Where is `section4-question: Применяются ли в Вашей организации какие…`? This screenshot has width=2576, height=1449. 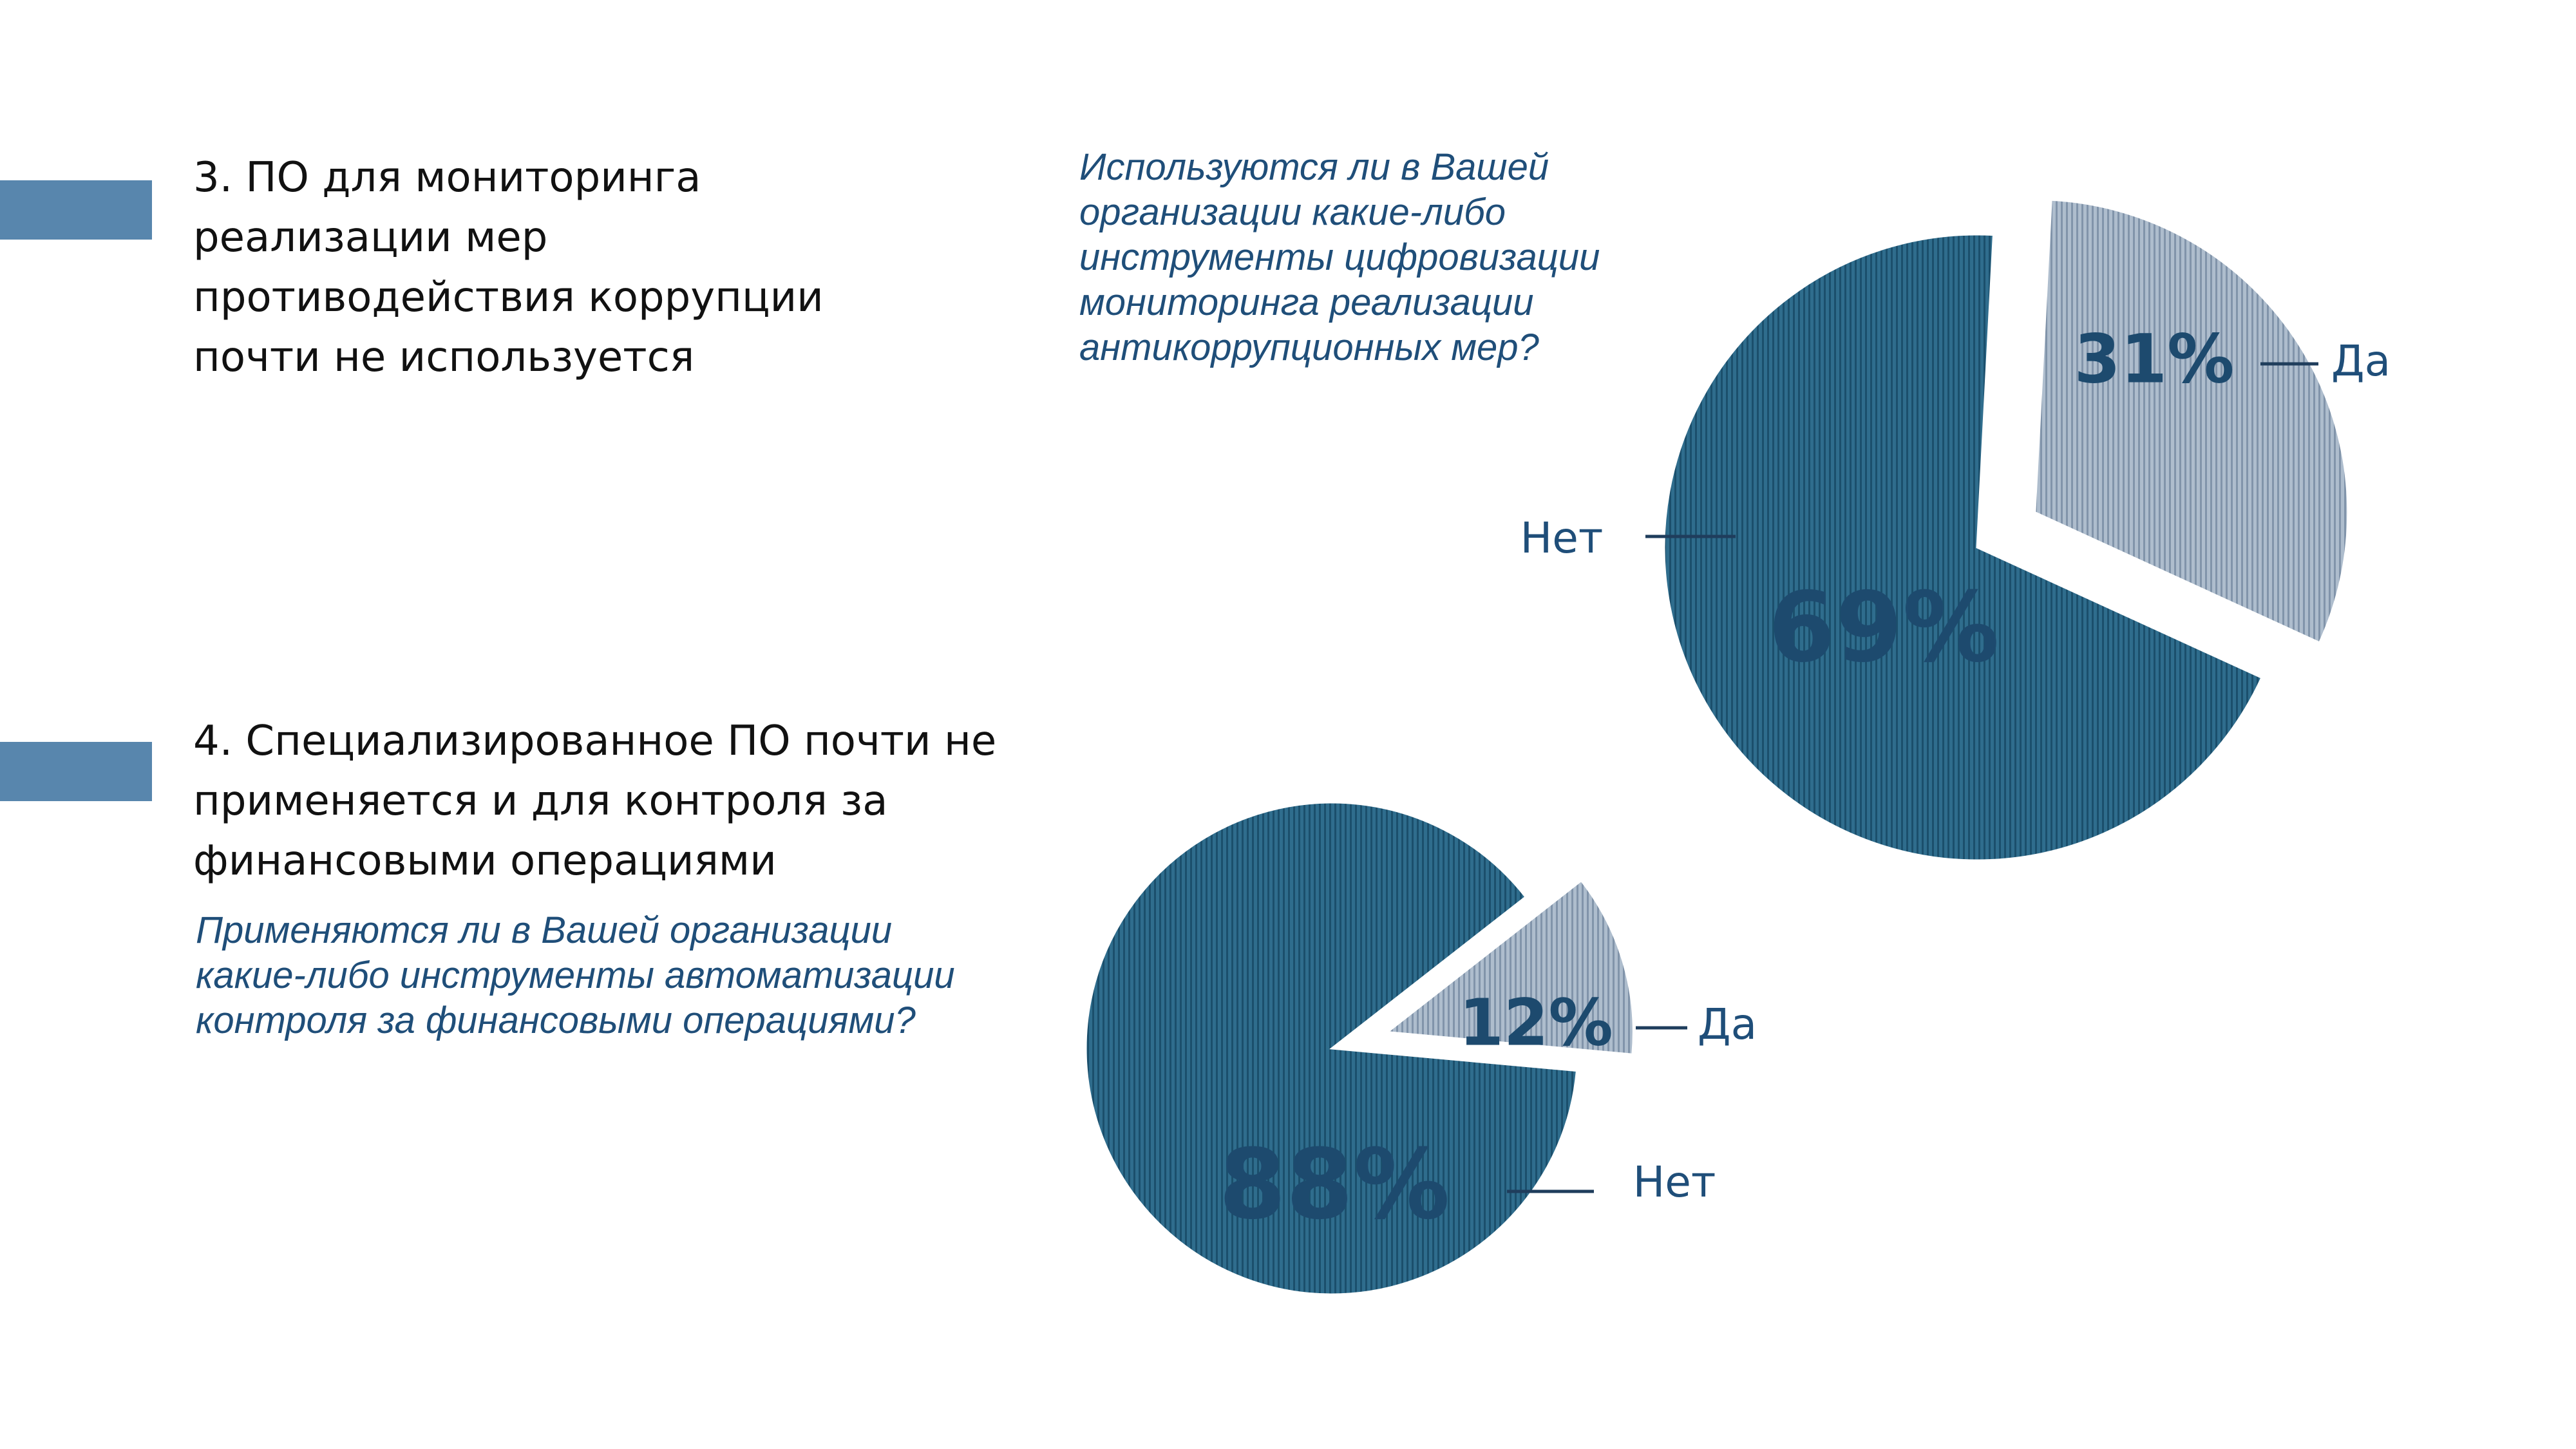
section4-question: Применяются ли в Вашей организации какие… is located at coordinates (575, 975).